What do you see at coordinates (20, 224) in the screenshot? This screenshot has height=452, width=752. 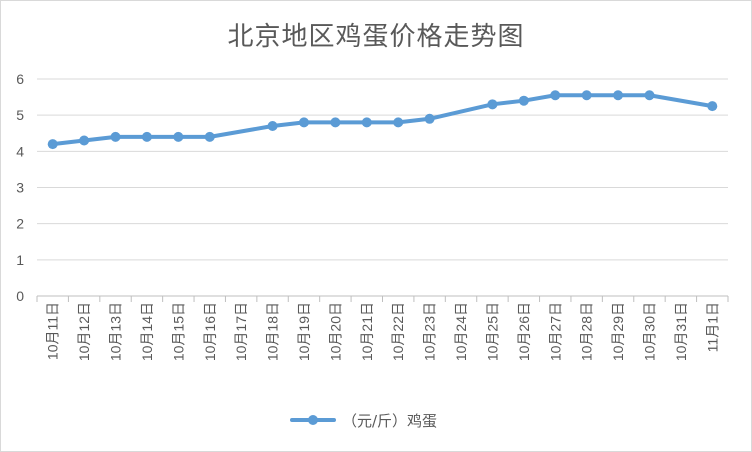 I see `y-tick-label: 2` at bounding box center [20, 224].